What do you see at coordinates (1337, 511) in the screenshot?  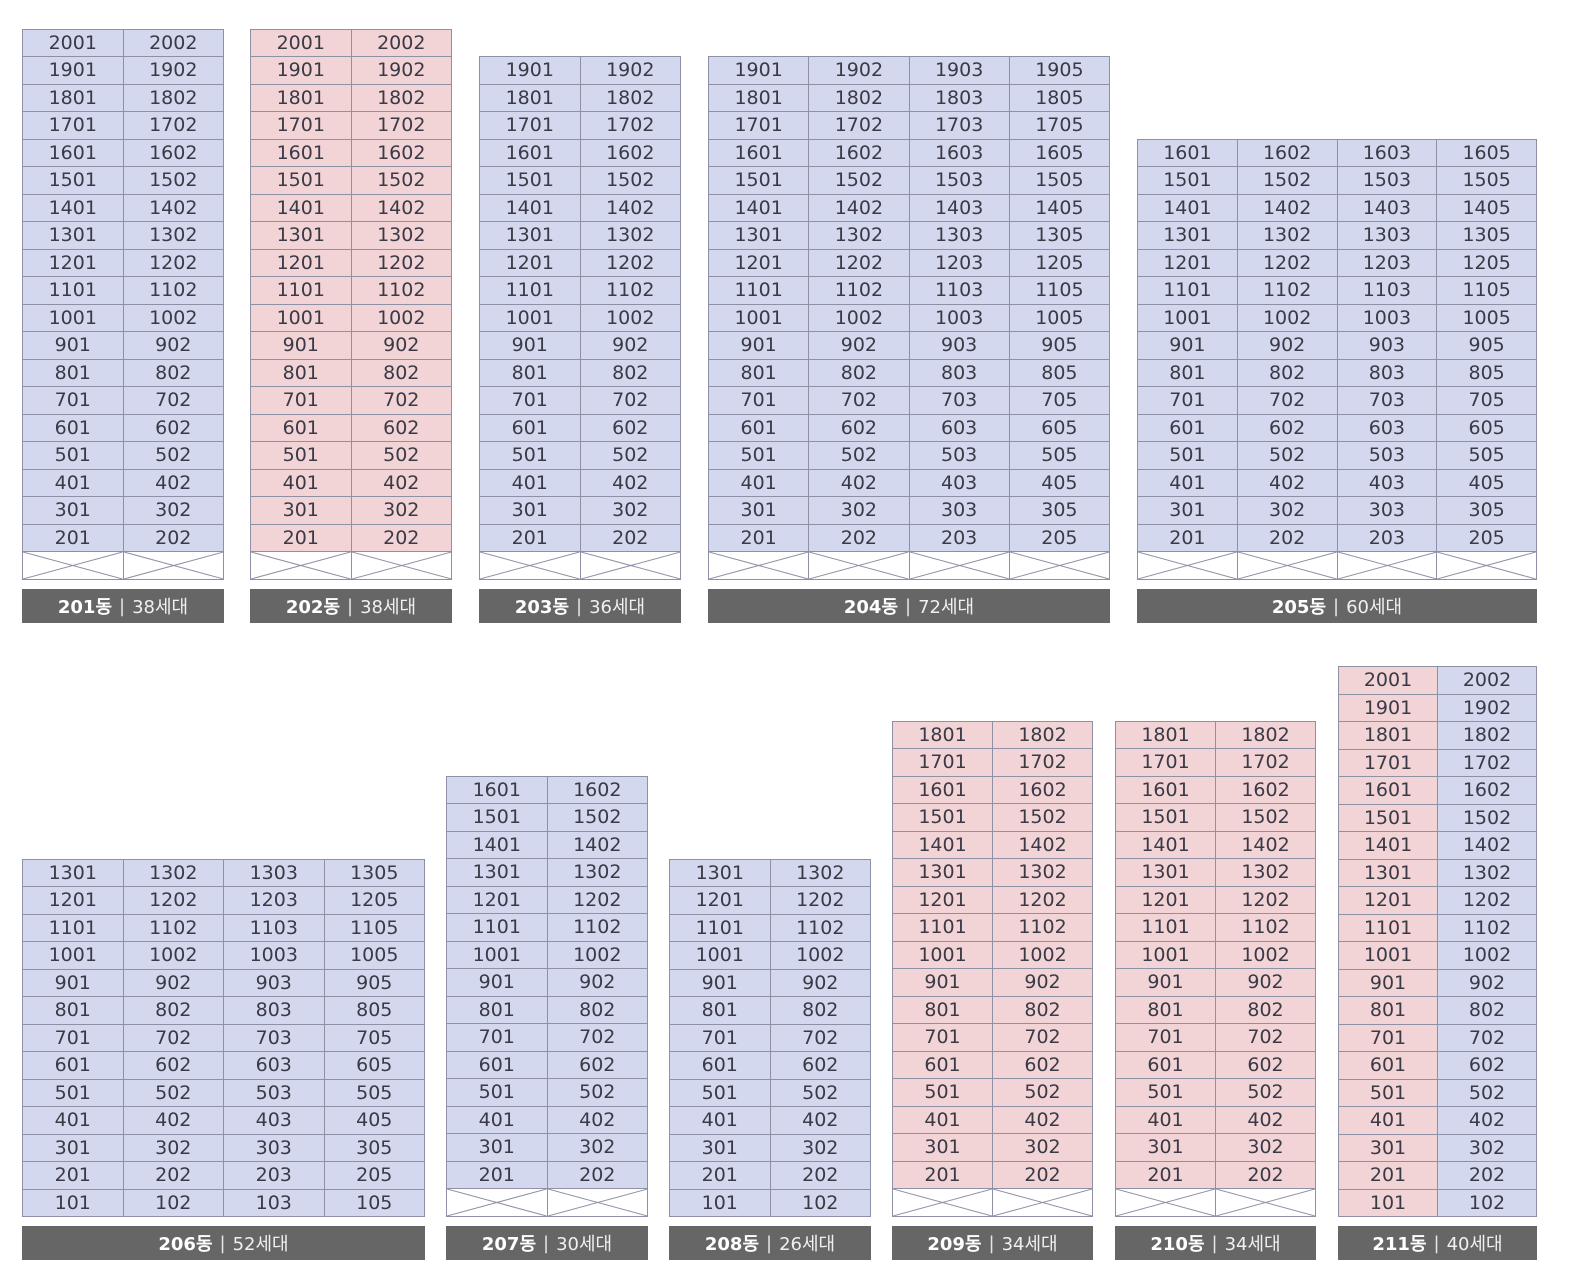 I see `floor-row: 301 302 303 305` at bounding box center [1337, 511].